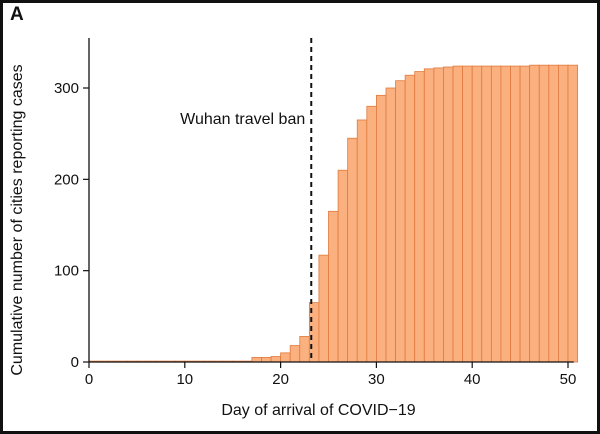 The height and width of the screenshot is (434, 600). I want to click on x-tick-label-30: 30, so click(376, 379).